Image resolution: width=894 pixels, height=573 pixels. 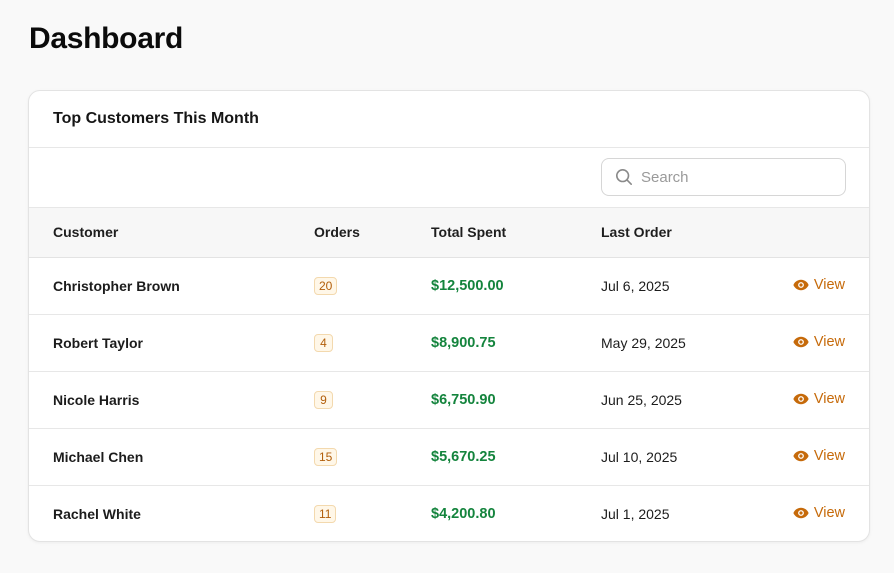 What do you see at coordinates (449, 178) in the screenshot?
I see `table-toolbar` at bounding box center [449, 178].